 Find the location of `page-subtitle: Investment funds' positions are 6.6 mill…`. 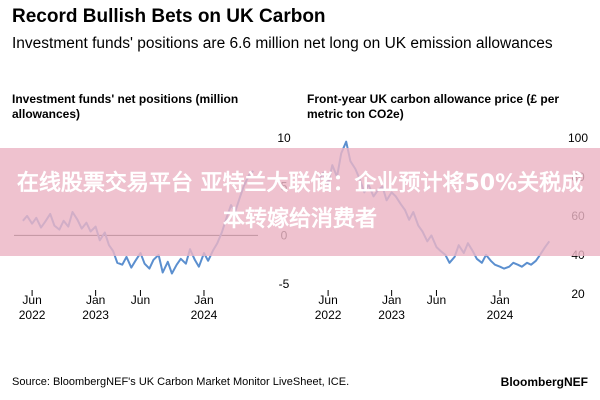

page-subtitle: Investment funds' positions are 6.6 mill… is located at coordinates (282, 43).